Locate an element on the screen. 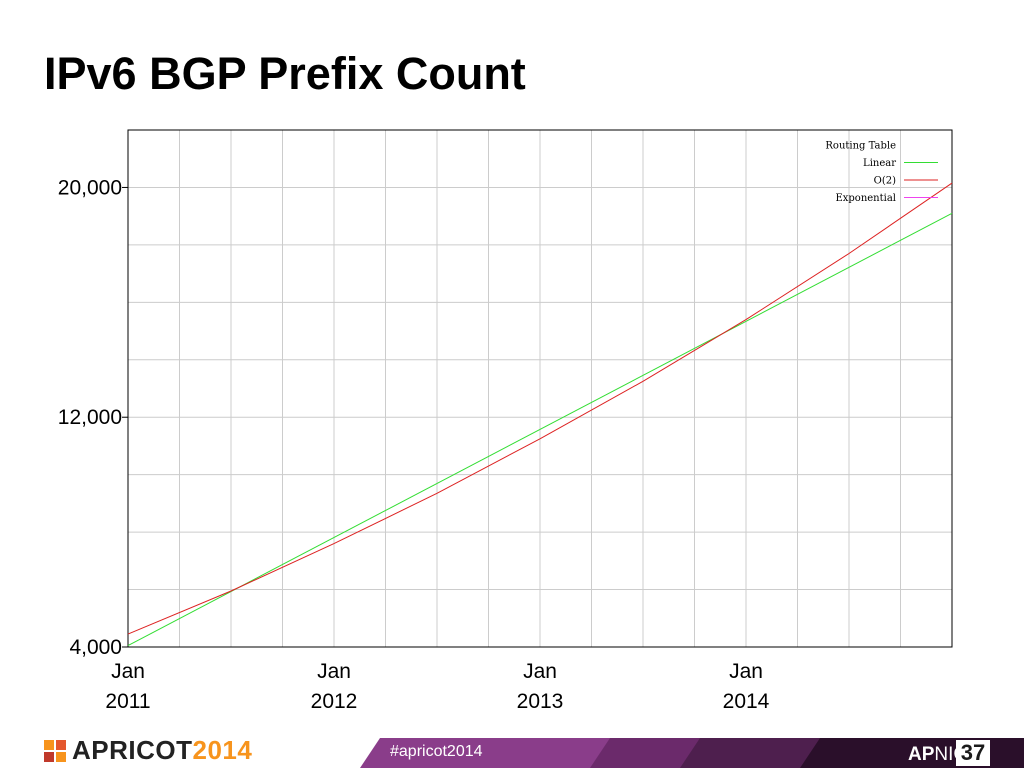 This screenshot has height=768, width=1024. apnic-ap: AP is located at coordinates (921, 754).